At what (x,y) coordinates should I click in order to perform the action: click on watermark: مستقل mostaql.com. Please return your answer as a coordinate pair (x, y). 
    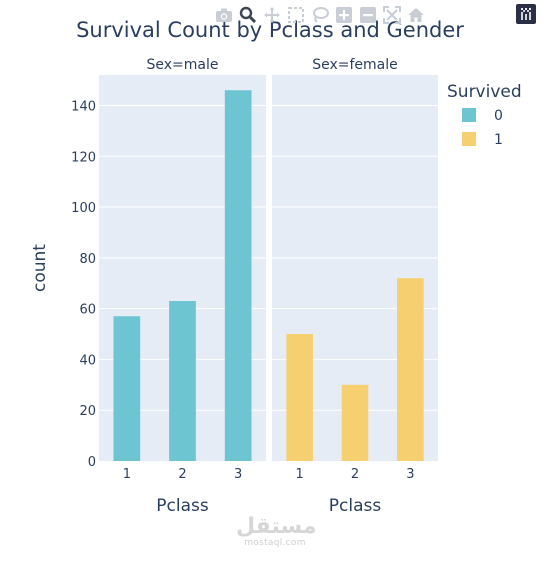
    Looking at the image, I should click on (276, 533).